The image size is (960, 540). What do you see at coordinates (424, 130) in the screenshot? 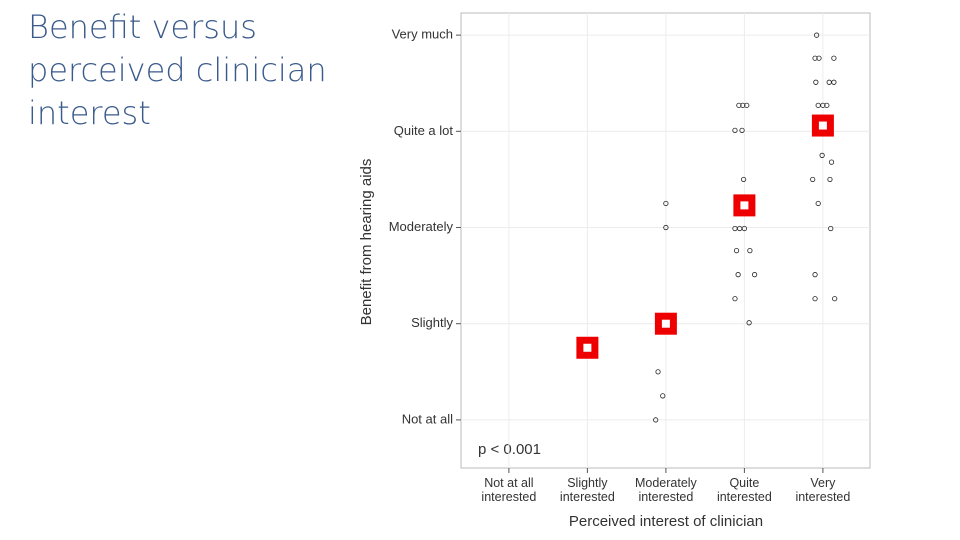
I see `y-tick-label: Quite a lot` at bounding box center [424, 130].